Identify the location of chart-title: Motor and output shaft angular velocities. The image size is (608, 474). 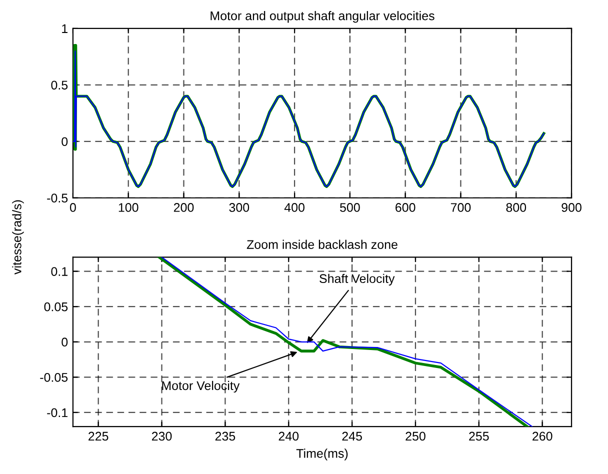
(322, 17).